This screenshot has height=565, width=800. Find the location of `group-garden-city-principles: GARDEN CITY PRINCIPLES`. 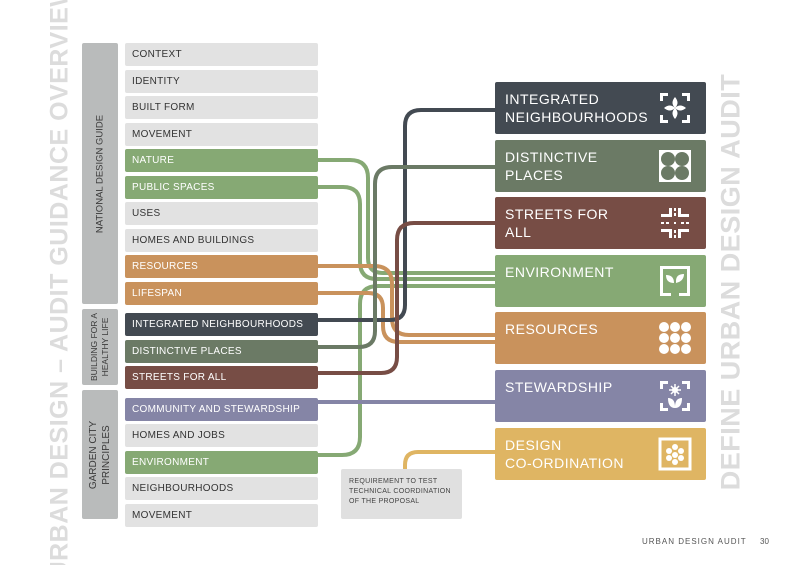

group-garden-city-principles: GARDEN CITY PRINCIPLES is located at coordinates (100, 454).